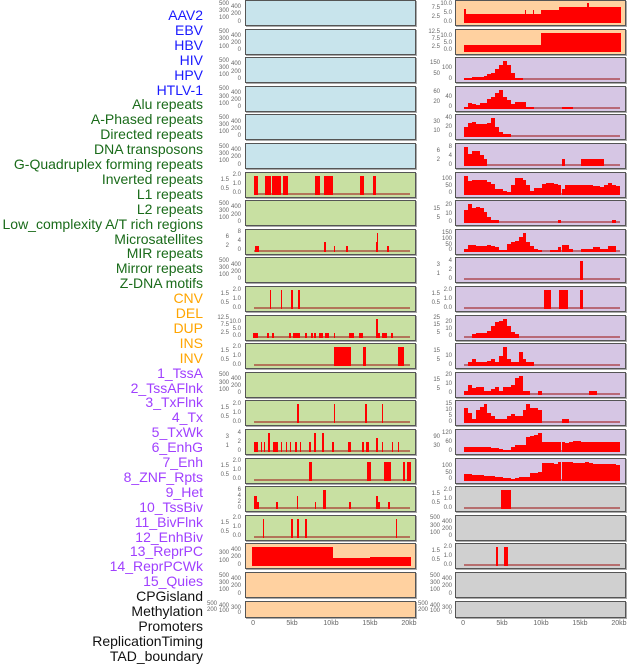 This screenshot has width=630, height=664. What do you see at coordinates (185, 15) in the screenshot?
I see `row-label: AAV2` at bounding box center [185, 15].